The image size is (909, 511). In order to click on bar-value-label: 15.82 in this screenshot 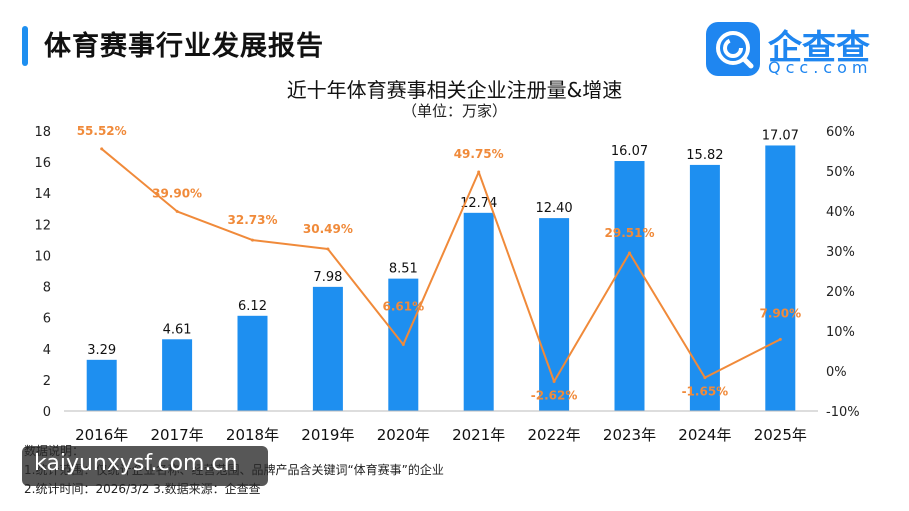, I will do `click(704, 155)`.